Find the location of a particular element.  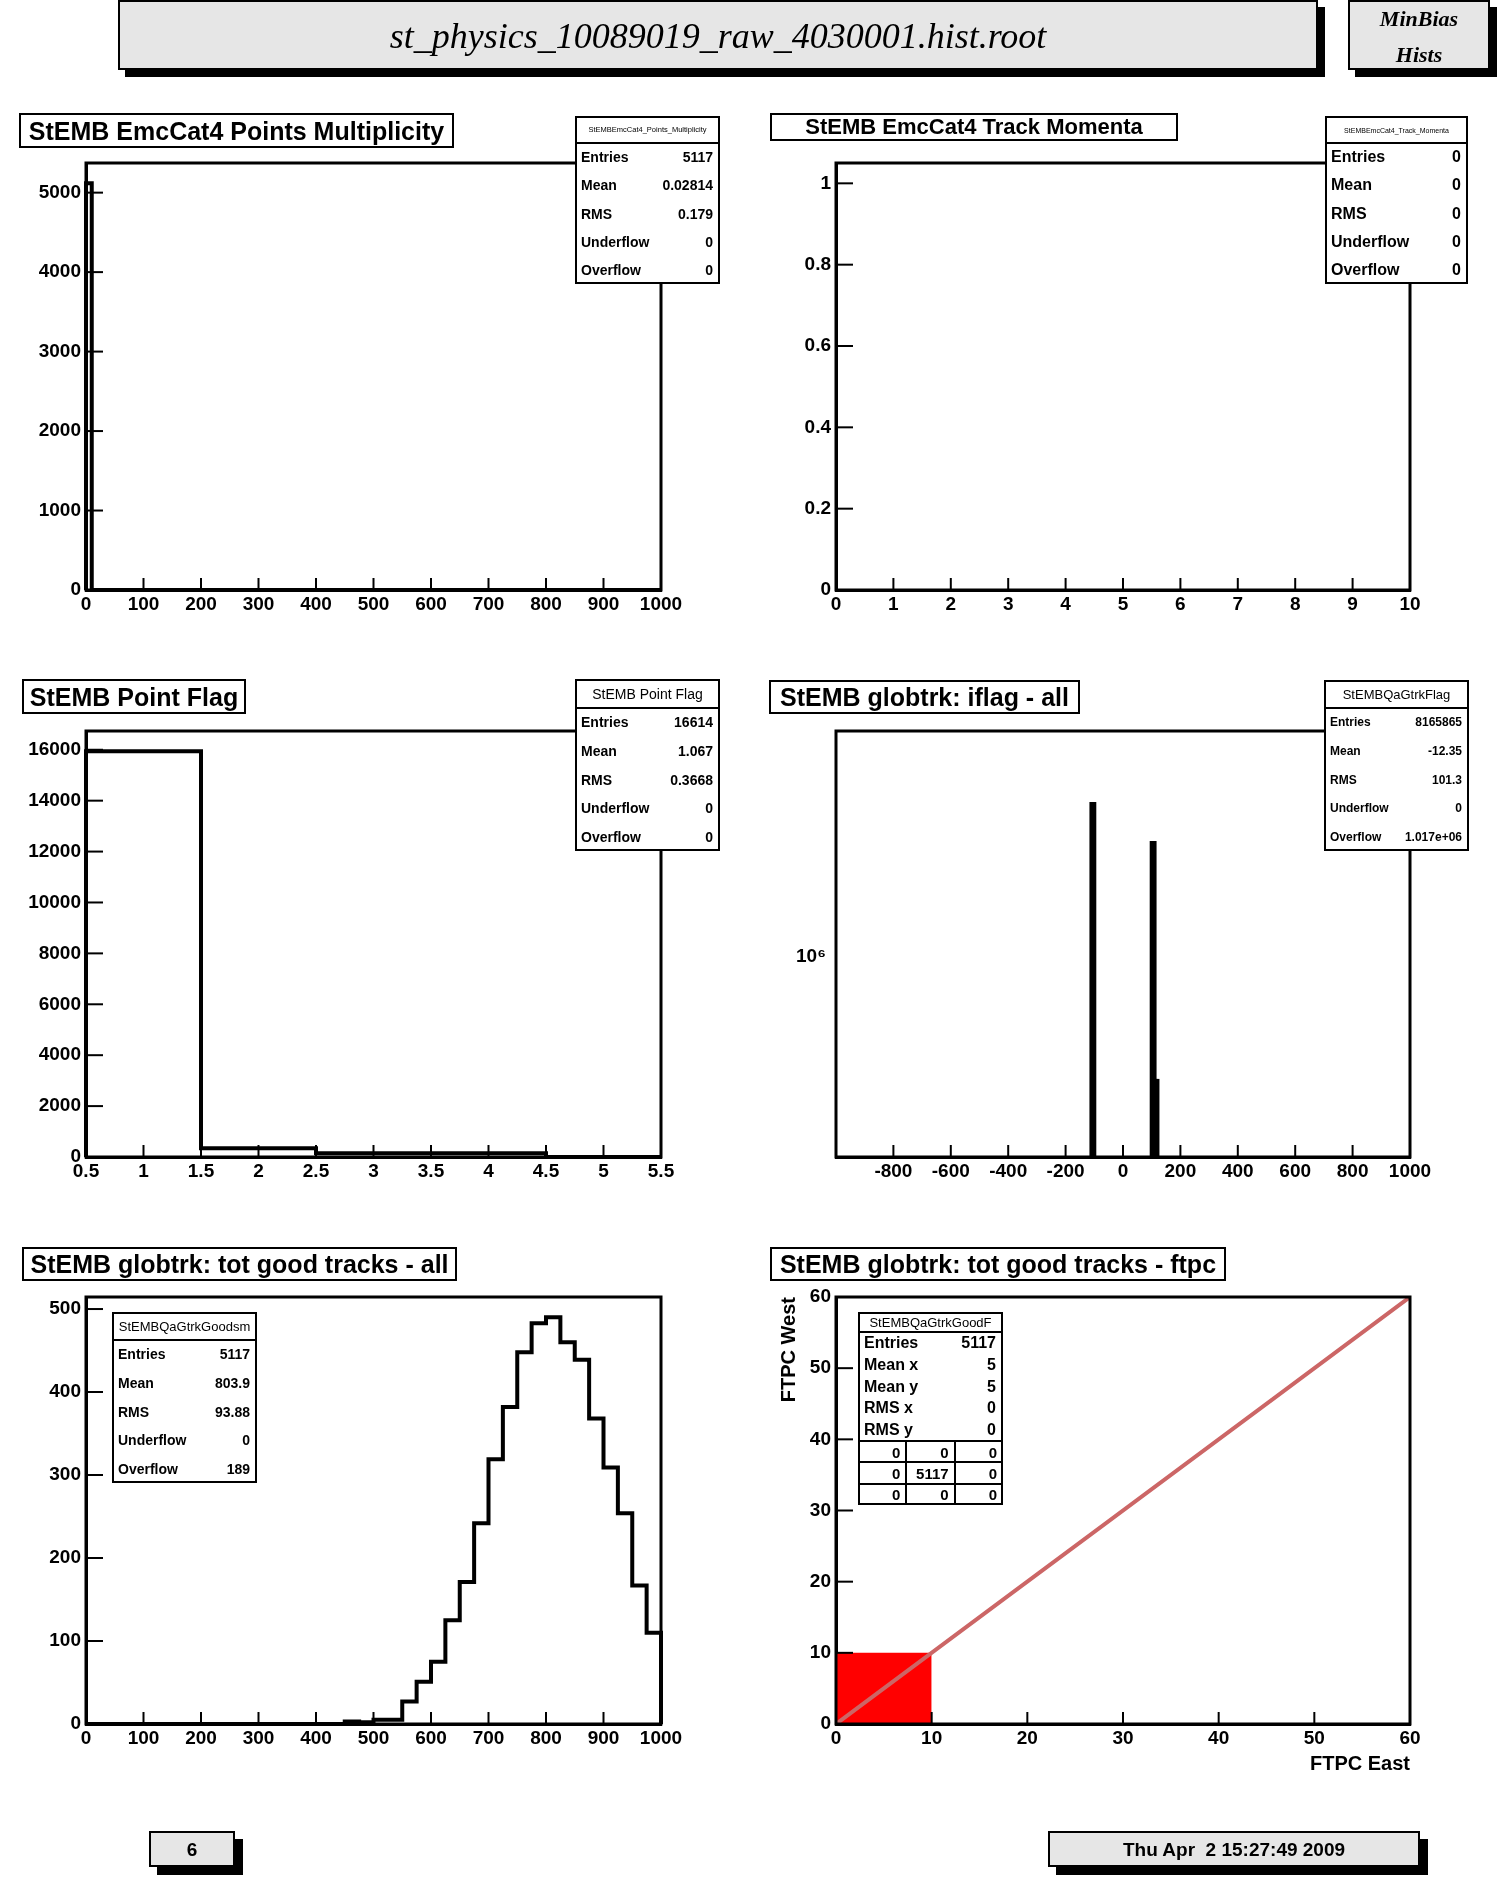

annotation: 5 is located at coordinates (991, 1364).